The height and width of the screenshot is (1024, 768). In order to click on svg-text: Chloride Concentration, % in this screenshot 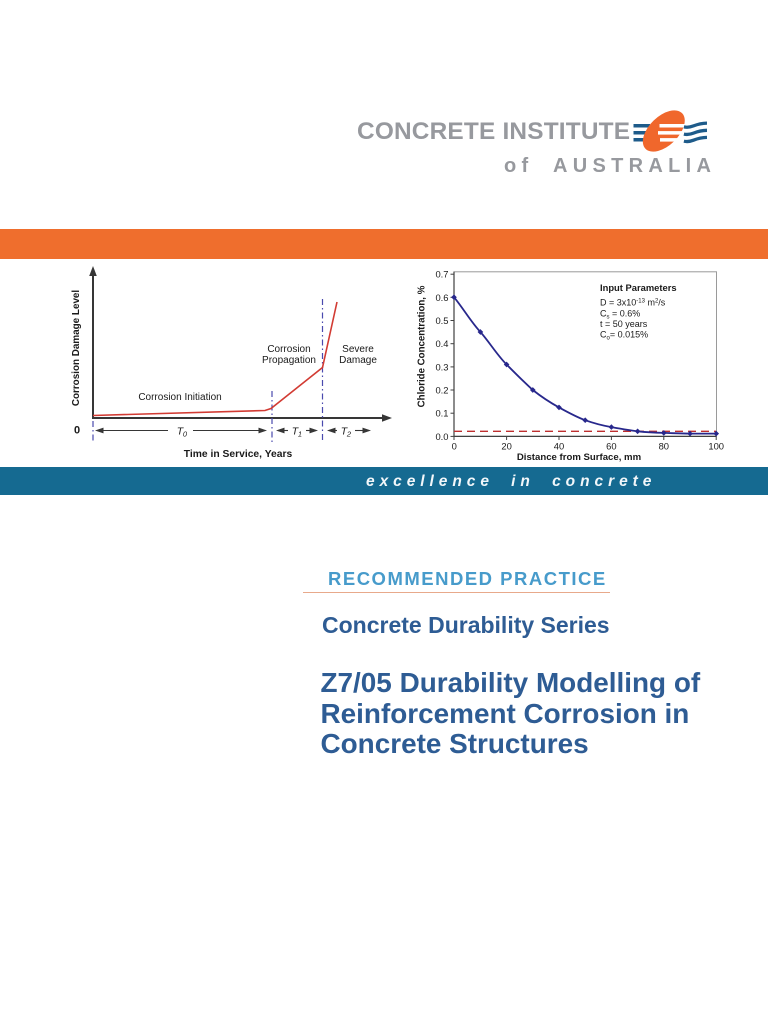, I will do `click(421, 346)`.